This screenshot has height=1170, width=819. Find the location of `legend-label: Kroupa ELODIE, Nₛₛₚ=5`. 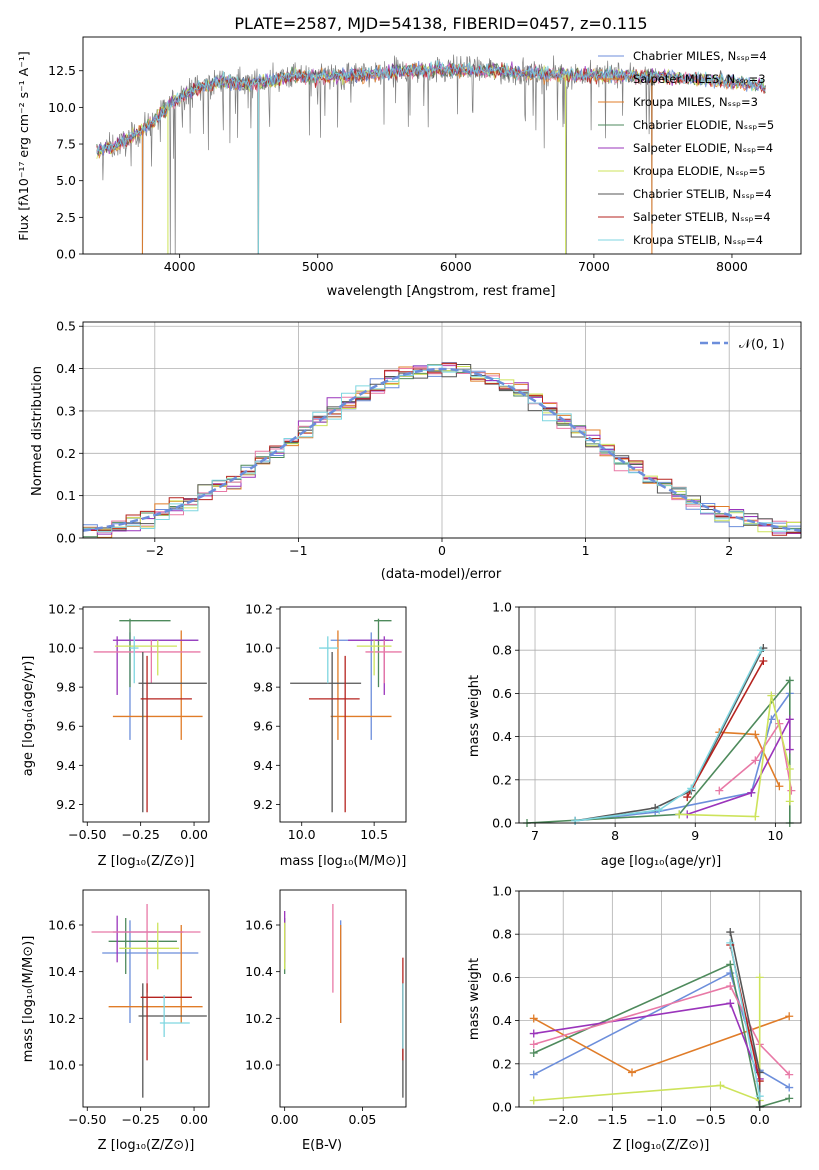

legend-label: Kroupa ELODIE, Nₛₛₚ=5 is located at coordinates (699, 171).